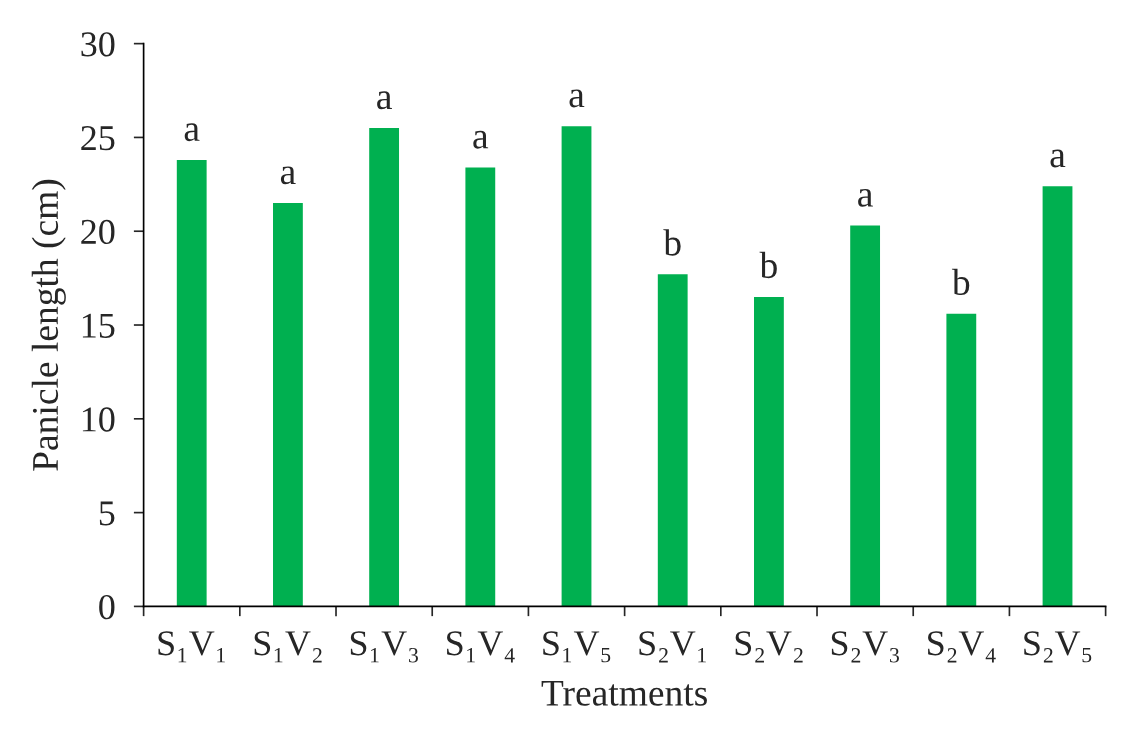  Describe the element at coordinates (107, 607) in the screenshot. I see `y-tick-label: 0` at that location.